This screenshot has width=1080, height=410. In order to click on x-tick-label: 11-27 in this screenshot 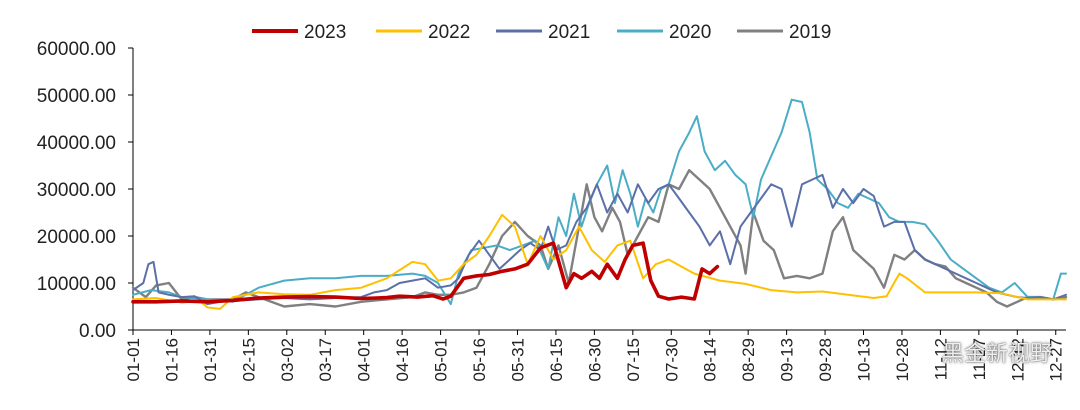, I will do `click(979, 359)`.